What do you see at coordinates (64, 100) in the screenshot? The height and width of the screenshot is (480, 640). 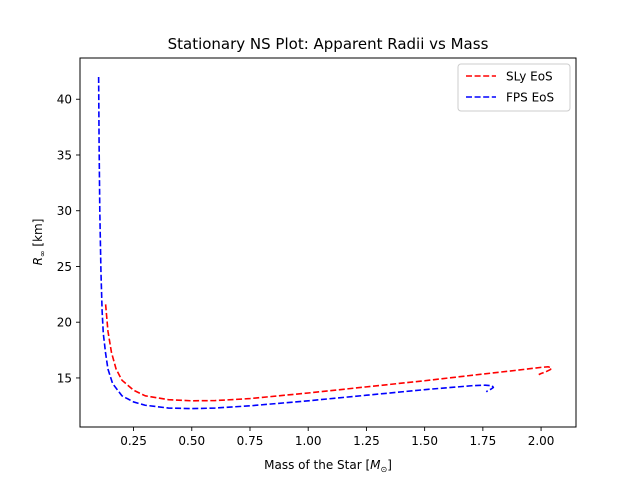 I see `y-tick-label: 40` at bounding box center [64, 100].